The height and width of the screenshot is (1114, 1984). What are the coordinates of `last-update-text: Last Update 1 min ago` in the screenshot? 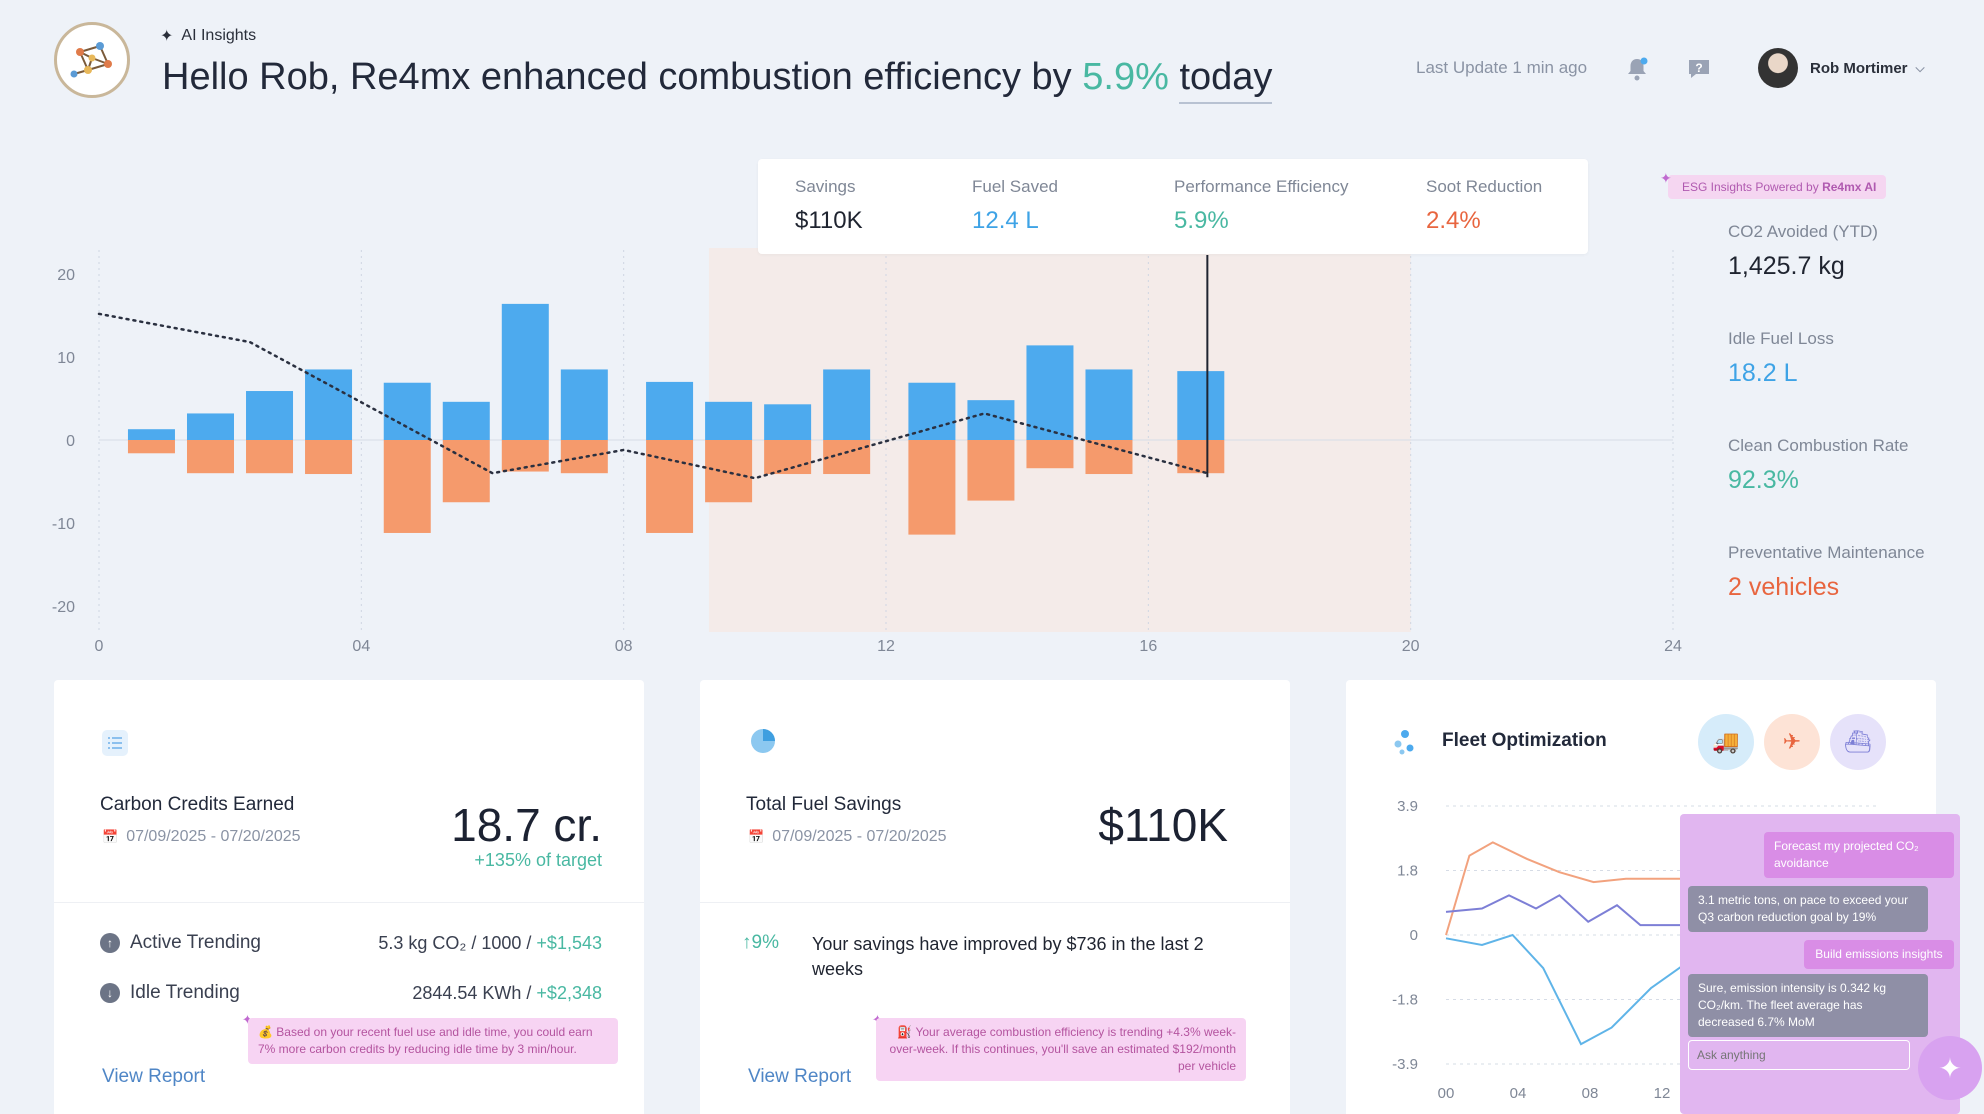 It's located at (1502, 67).